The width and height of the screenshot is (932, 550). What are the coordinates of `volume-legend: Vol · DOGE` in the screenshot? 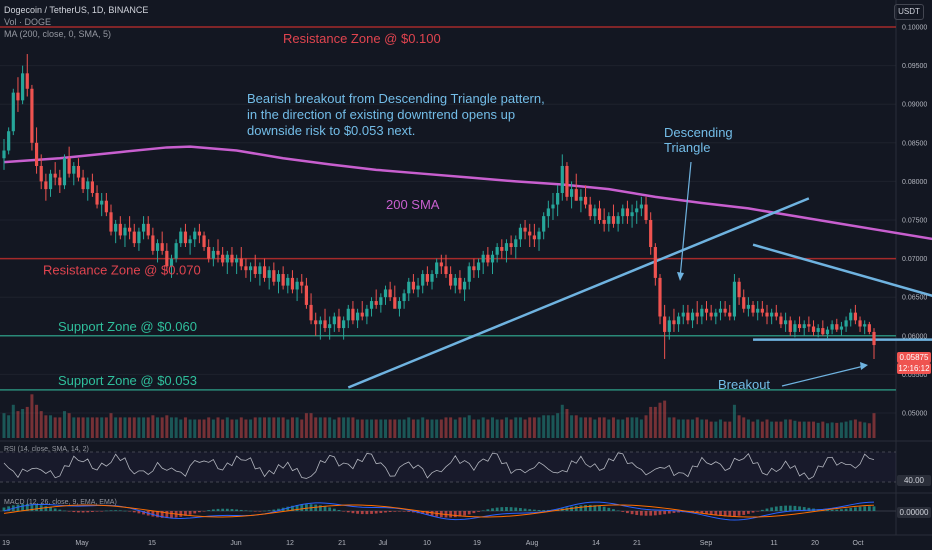 It's located at (28, 22).